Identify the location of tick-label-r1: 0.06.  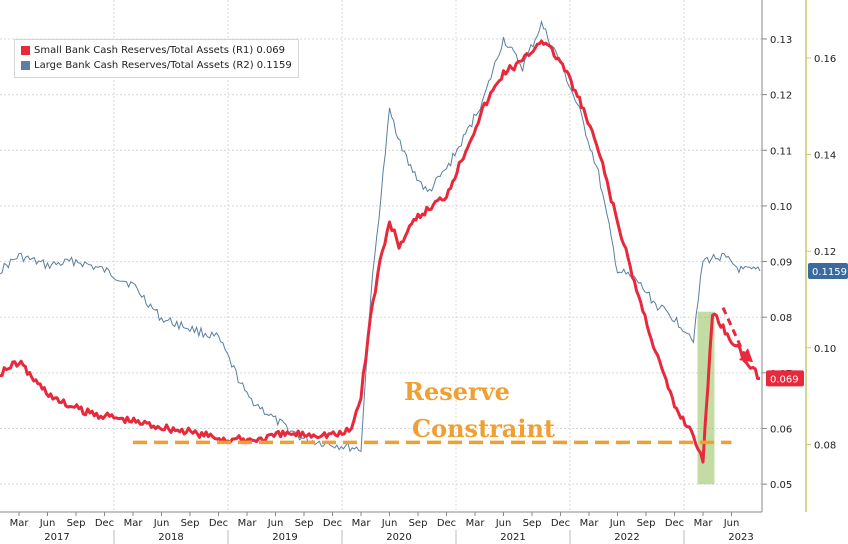
(781, 430).